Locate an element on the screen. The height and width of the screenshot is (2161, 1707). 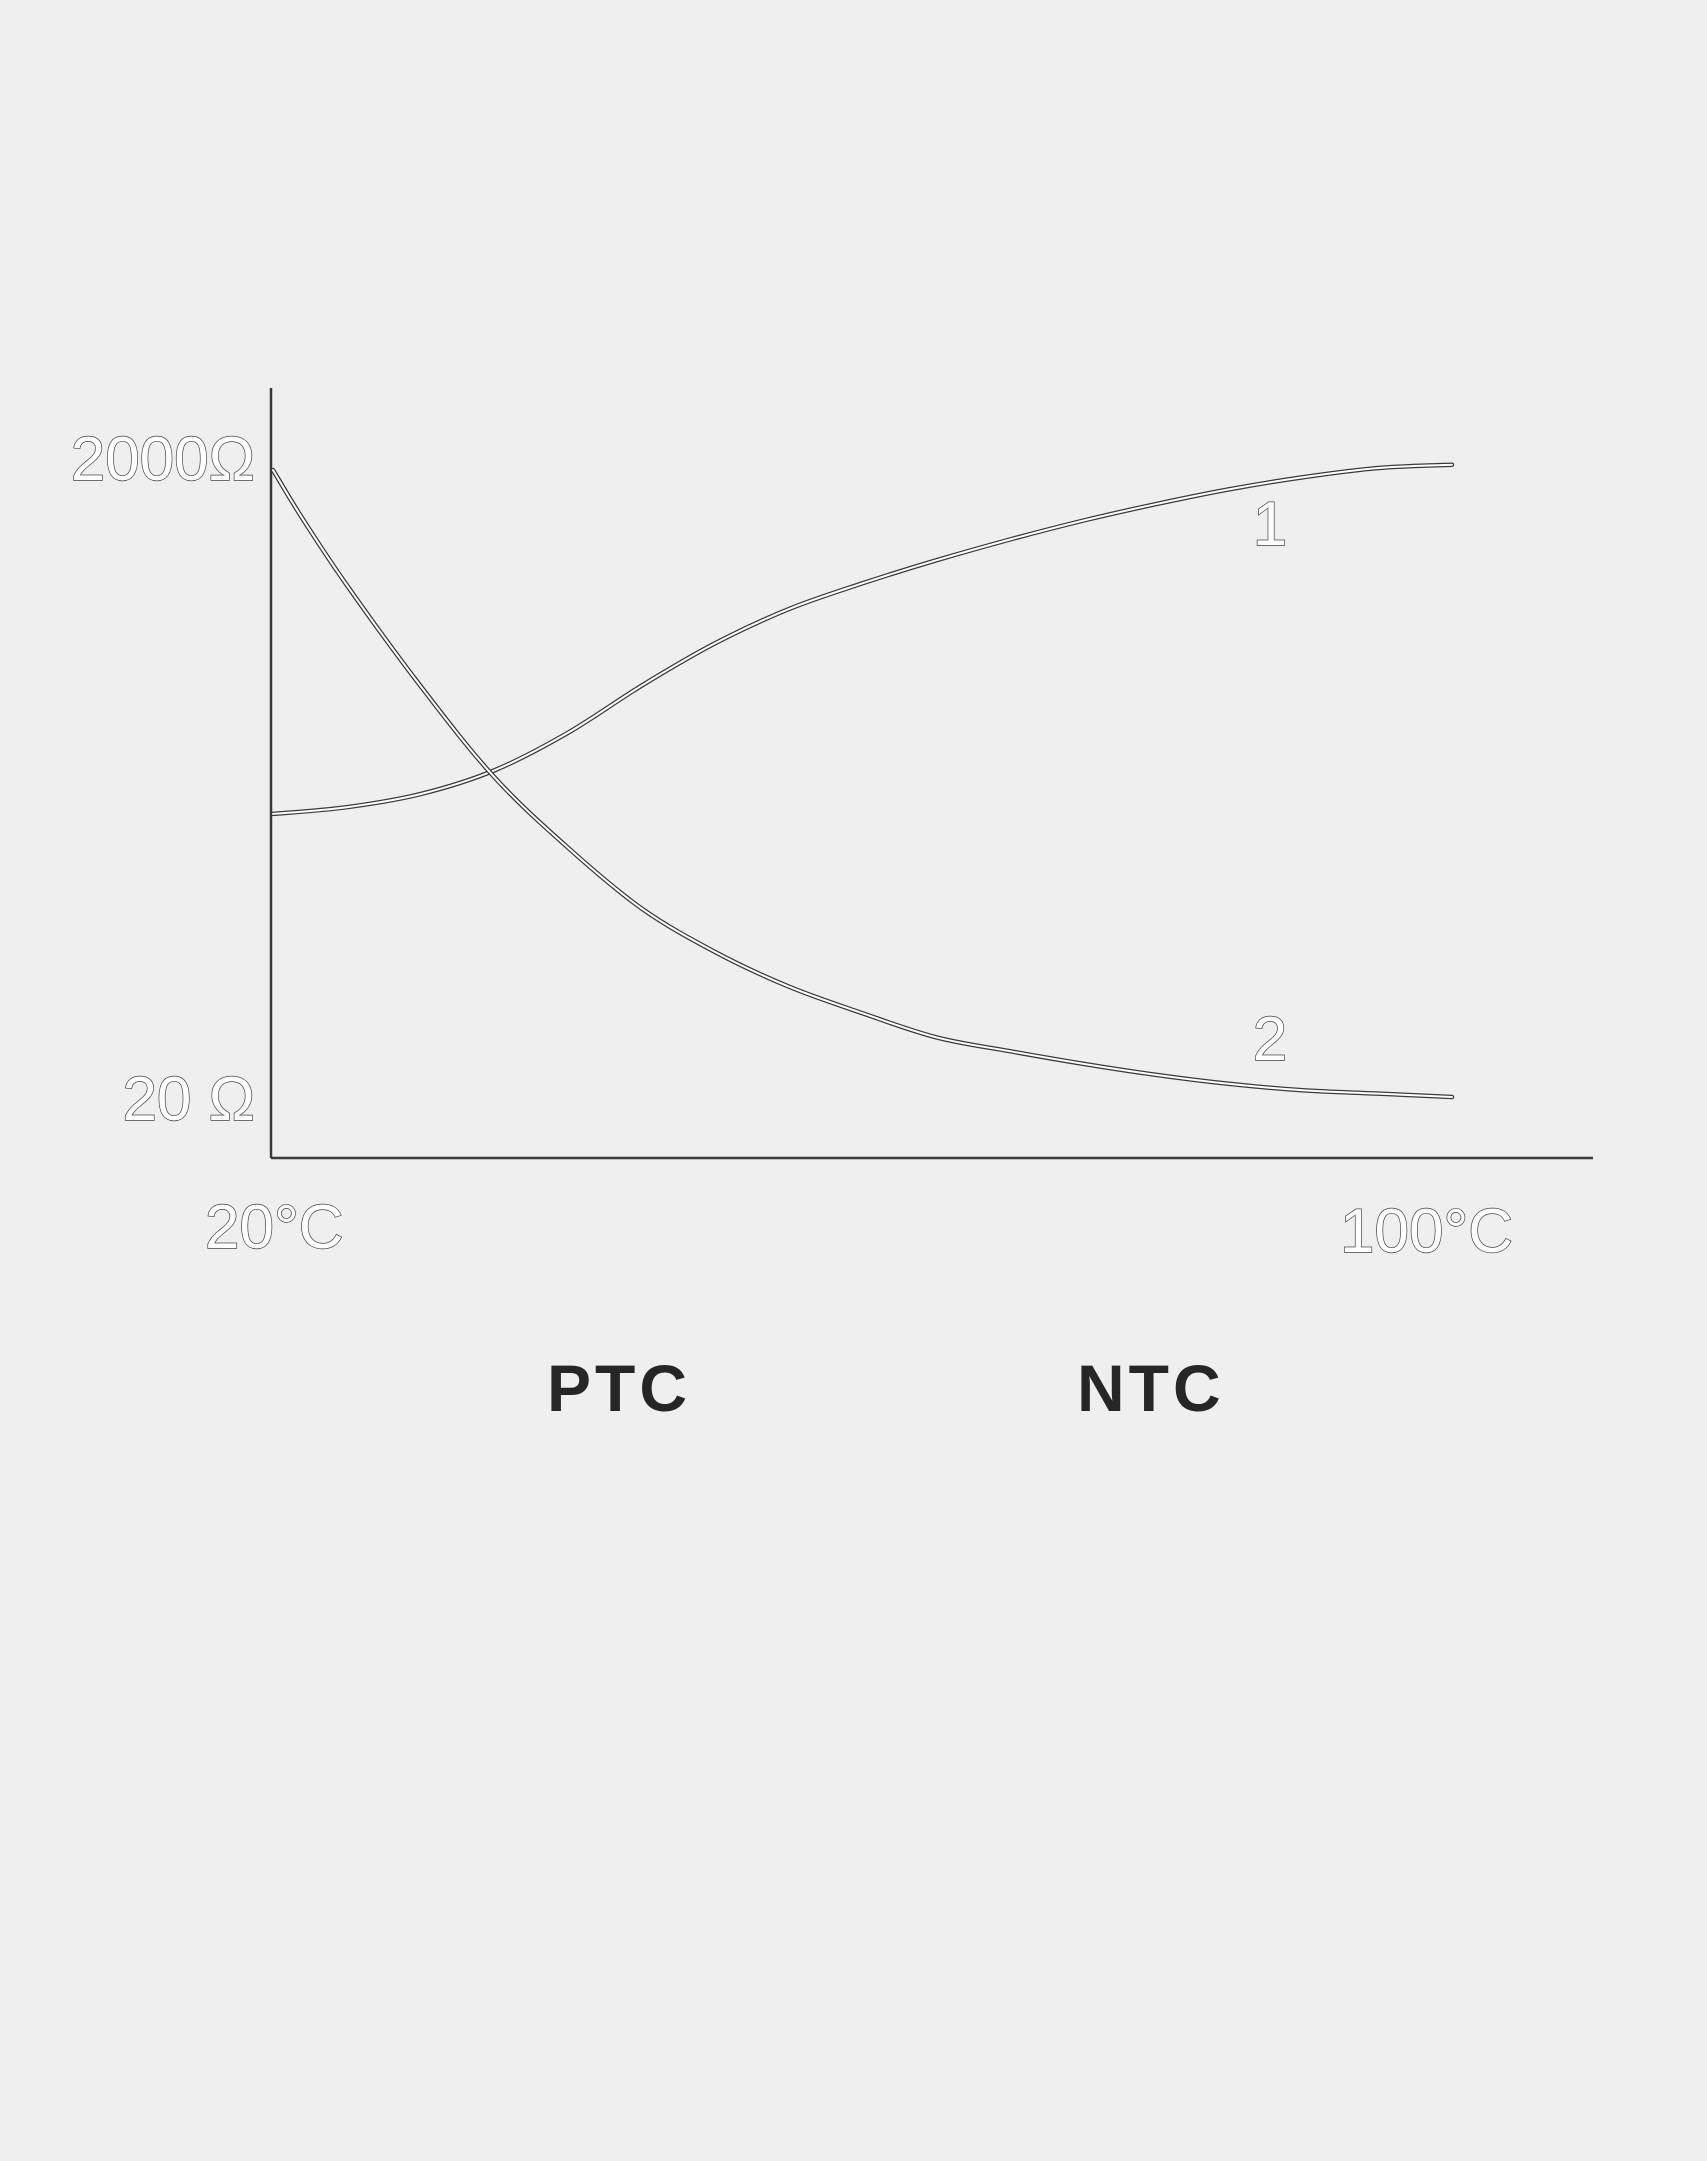
ptc-label: PTC is located at coordinates (619, 1388).